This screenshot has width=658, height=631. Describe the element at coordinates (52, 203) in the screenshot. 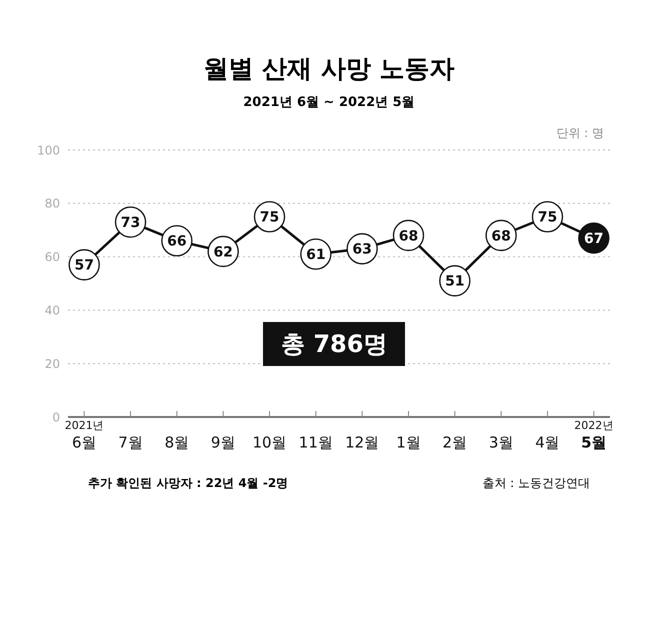

I see `y-tick-label: 80` at that location.